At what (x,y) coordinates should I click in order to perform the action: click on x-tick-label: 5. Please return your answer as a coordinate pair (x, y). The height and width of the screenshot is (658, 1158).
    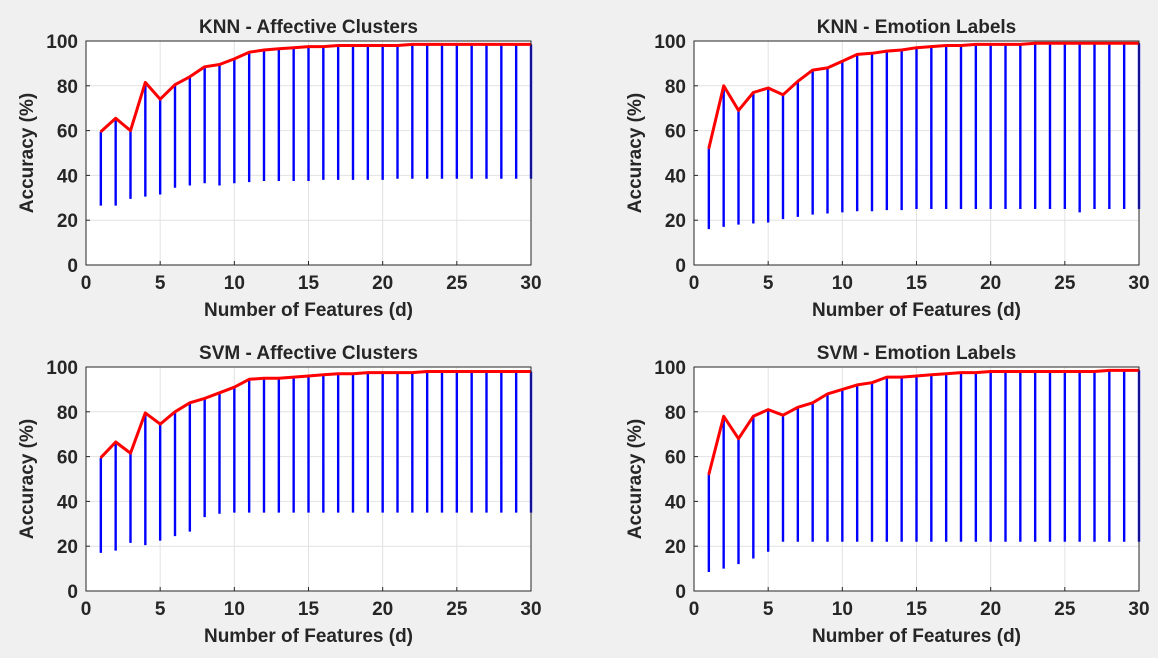
    Looking at the image, I should click on (768, 283).